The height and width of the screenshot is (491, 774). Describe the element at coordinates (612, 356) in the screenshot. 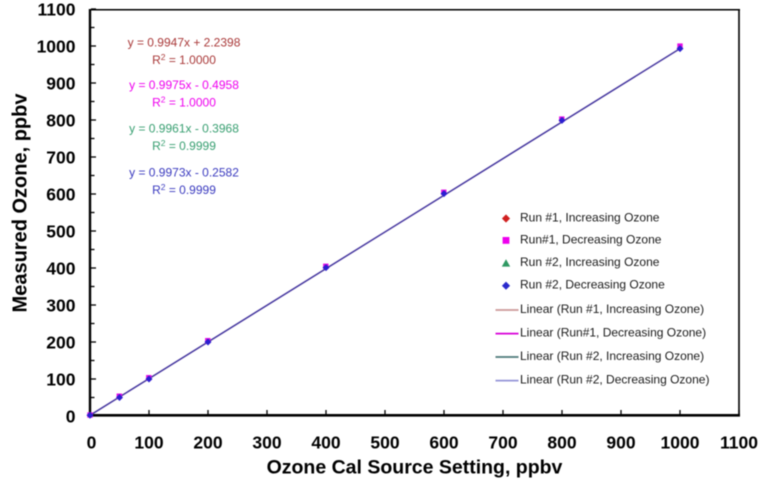

I see `svg-text:Linear (Run #2, Increasing Ozo: Linear (Run #2, Increasing Ozone)` at that location.